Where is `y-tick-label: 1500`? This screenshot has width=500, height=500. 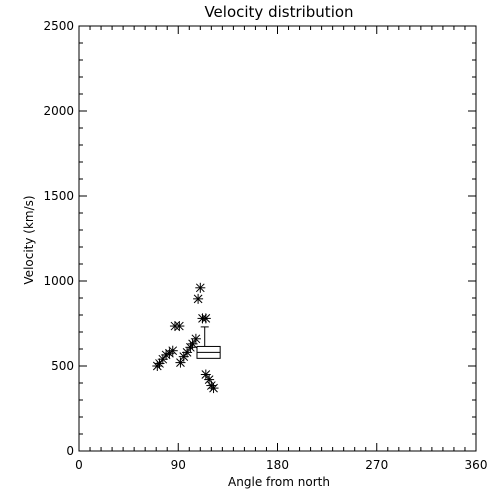
y-tick-label: 1500 is located at coordinates (58, 196).